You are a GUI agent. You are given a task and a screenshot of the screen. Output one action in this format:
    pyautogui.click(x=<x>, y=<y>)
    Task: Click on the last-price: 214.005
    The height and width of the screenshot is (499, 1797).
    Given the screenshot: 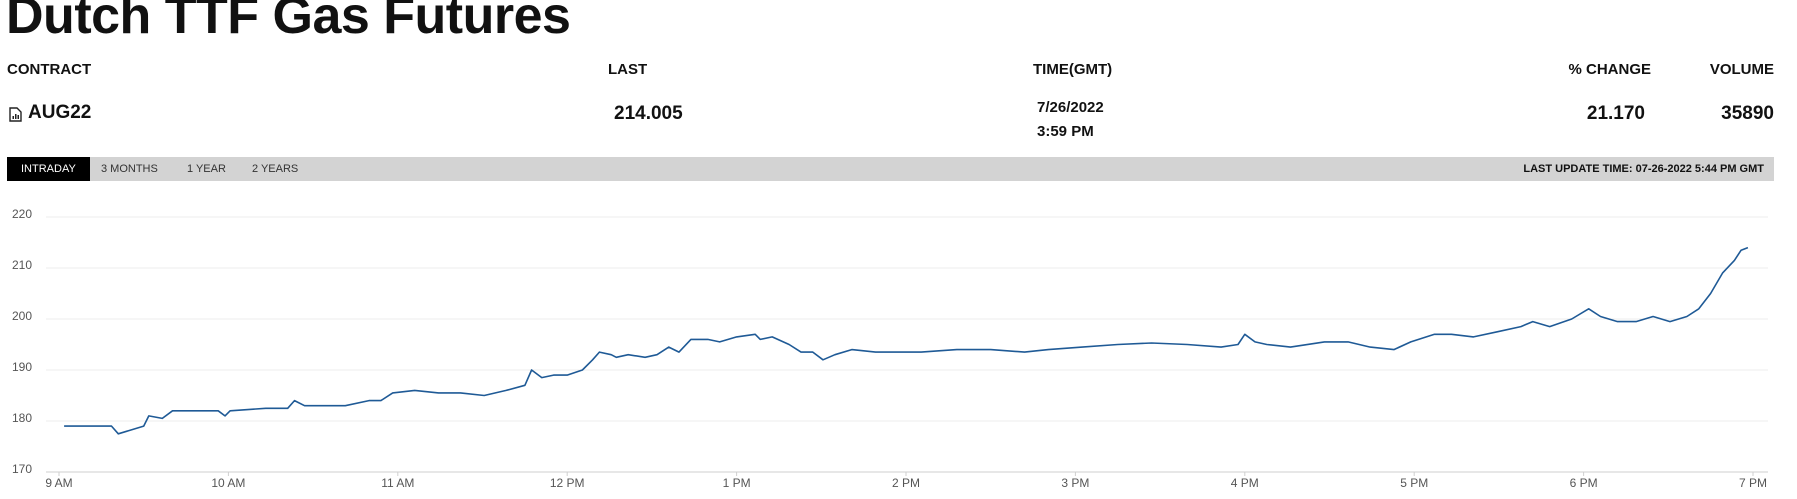 What is the action you would take?
    pyautogui.click(x=648, y=113)
    